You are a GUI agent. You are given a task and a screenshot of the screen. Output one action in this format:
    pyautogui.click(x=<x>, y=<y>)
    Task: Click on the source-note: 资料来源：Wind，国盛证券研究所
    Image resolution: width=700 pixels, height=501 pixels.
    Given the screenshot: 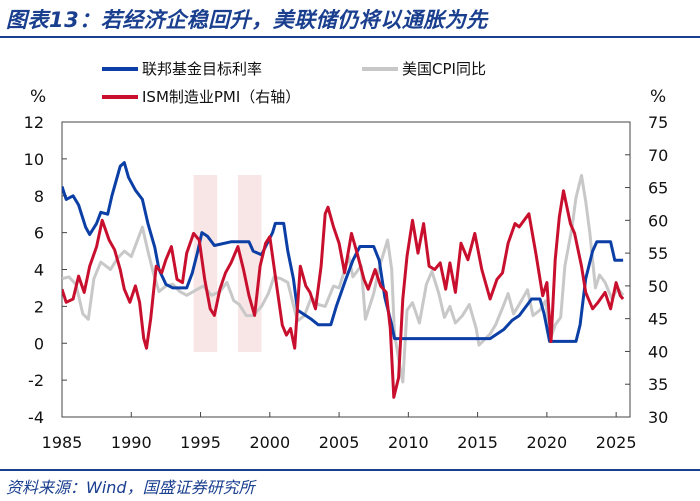 What is the action you would take?
    pyautogui.click(x=130, y=487)
    